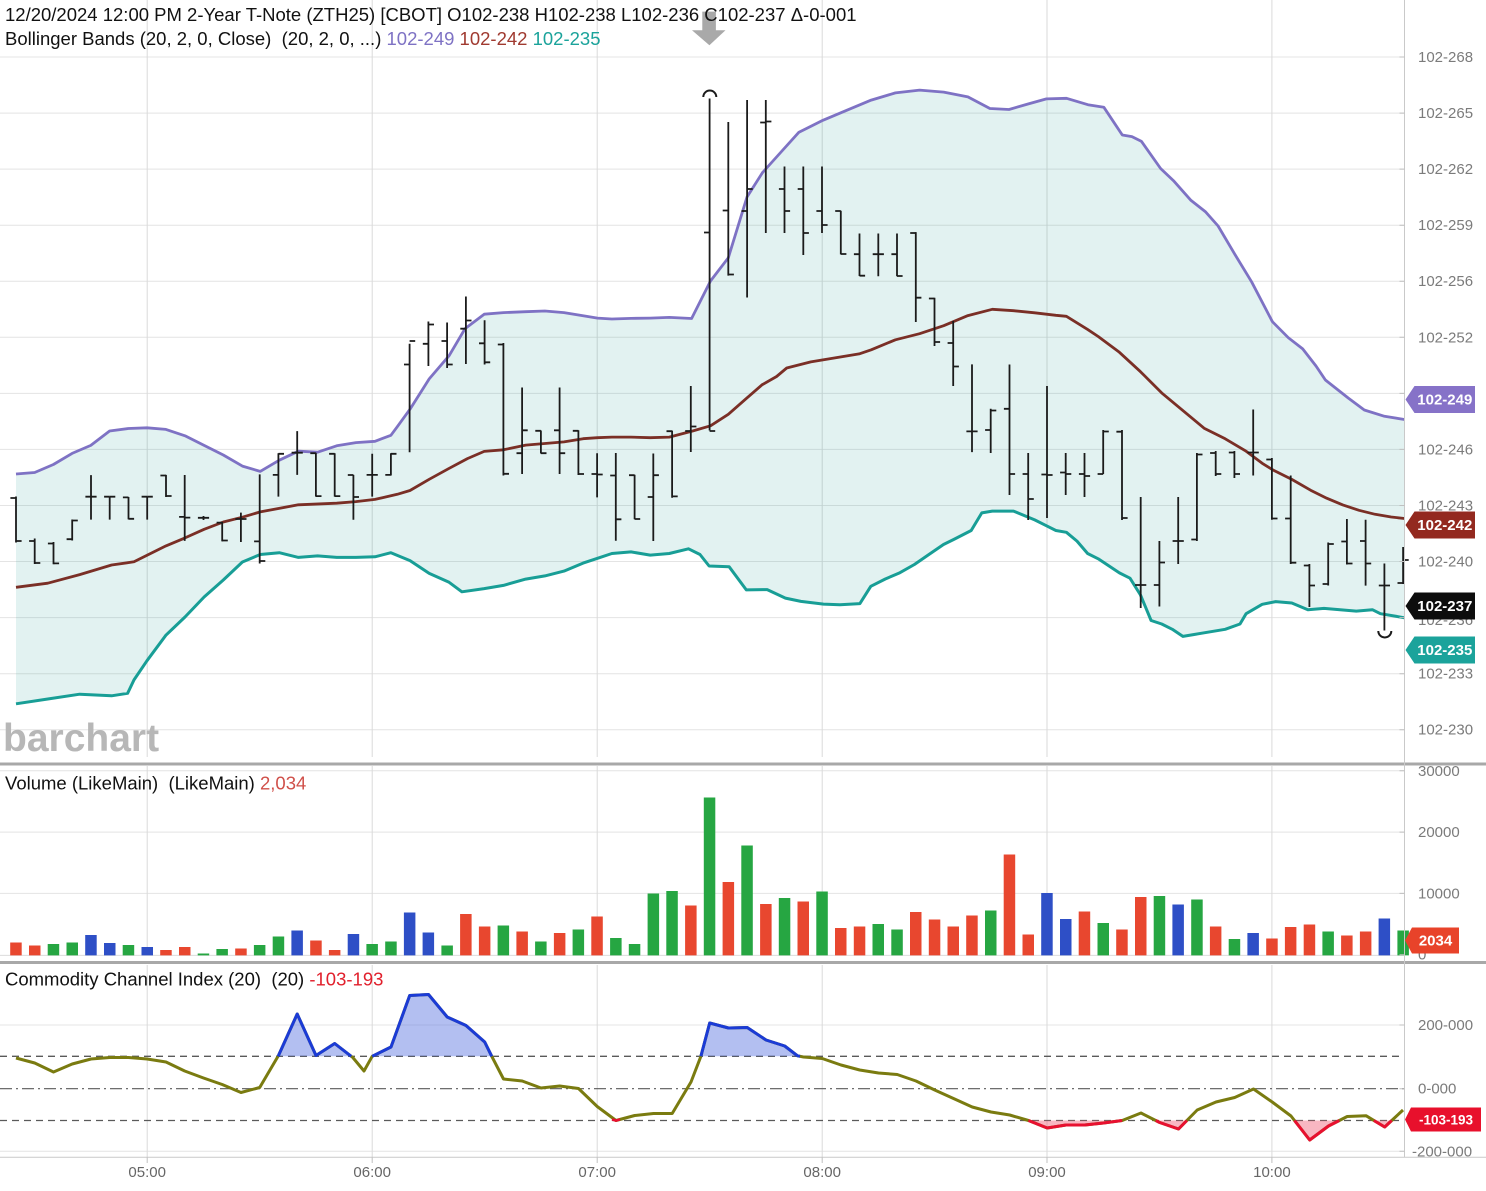 The height and width of the screenshot is (1191, 1486). Describe the element at coordinates (1446, 1120) in the screenshot. I see `svg-text: -103-193` at that location.